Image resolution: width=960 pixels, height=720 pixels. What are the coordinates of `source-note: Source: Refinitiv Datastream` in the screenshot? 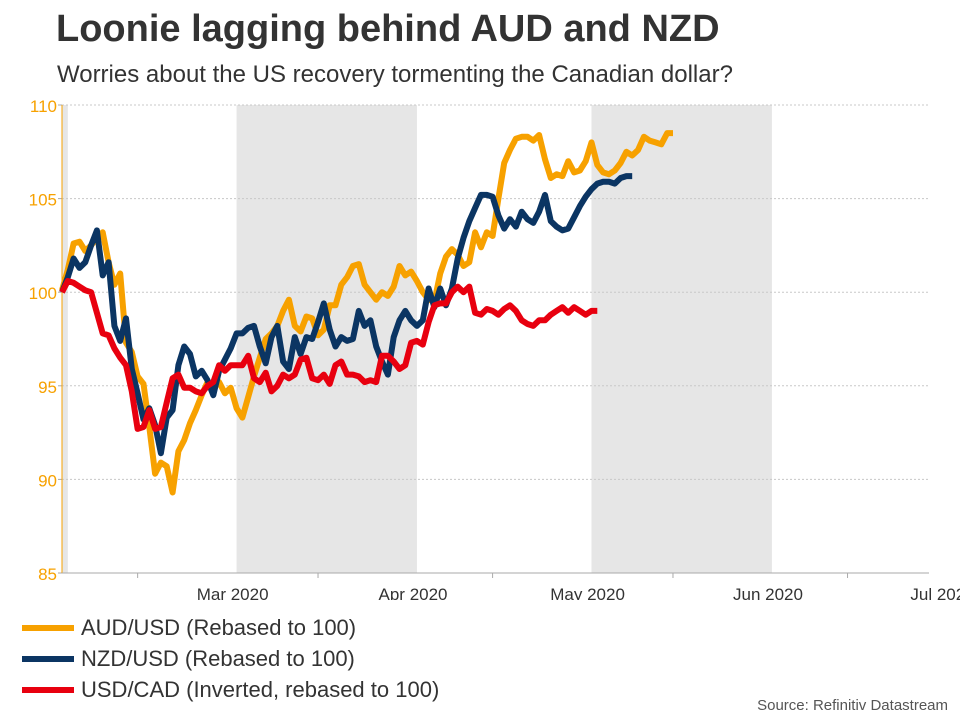 It's located at (852, 705).